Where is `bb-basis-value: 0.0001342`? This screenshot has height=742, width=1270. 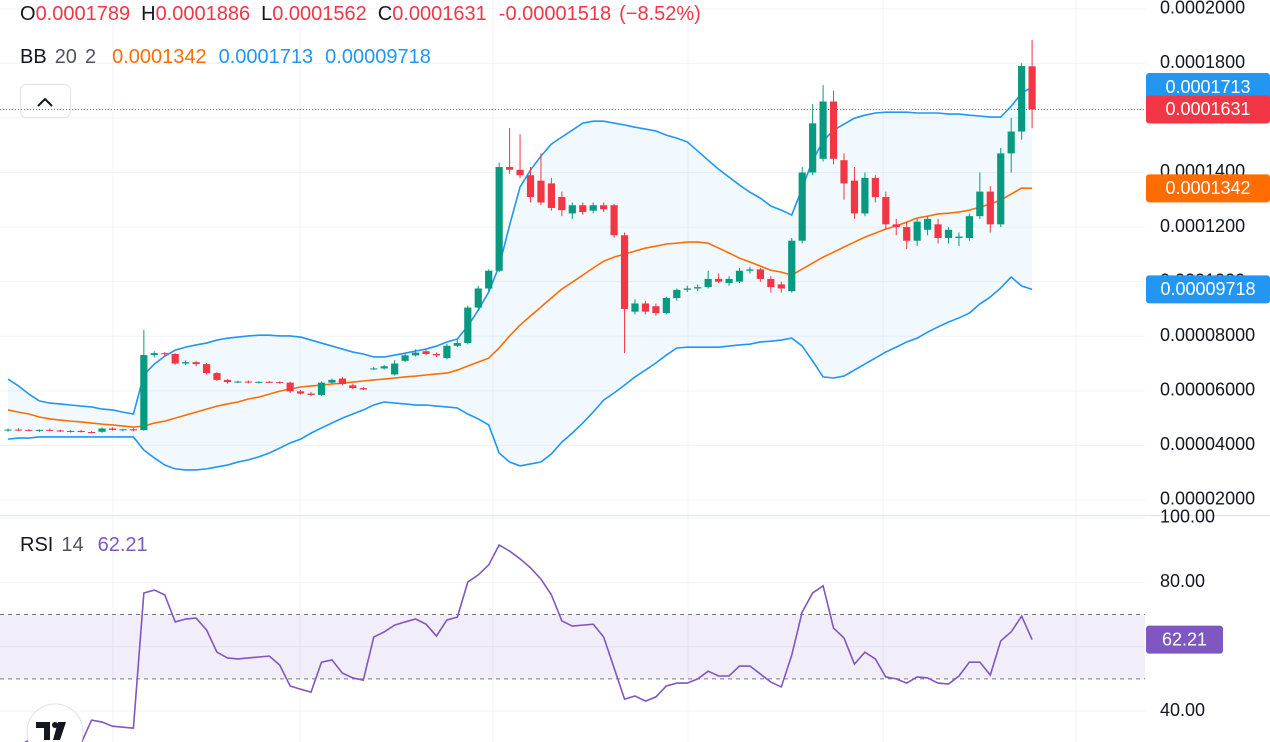 bb-basis-value: 0.0001342 is located at coordinates (159, 57).